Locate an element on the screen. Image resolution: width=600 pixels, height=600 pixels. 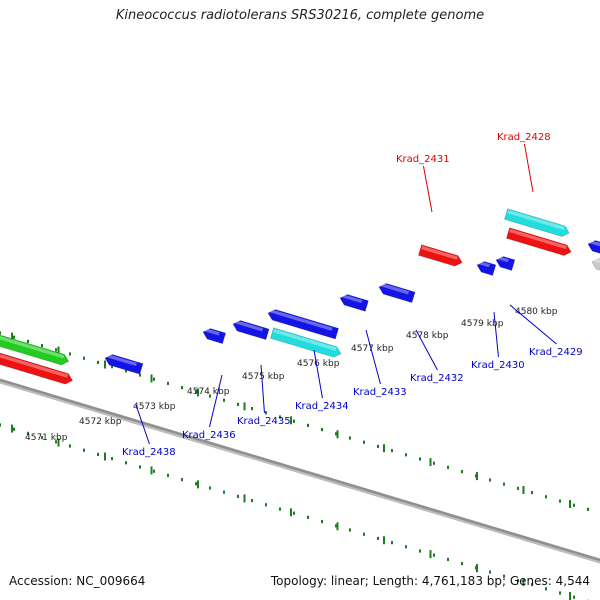
blue-feature-2430-highlight is located at coordinates (484, 264).